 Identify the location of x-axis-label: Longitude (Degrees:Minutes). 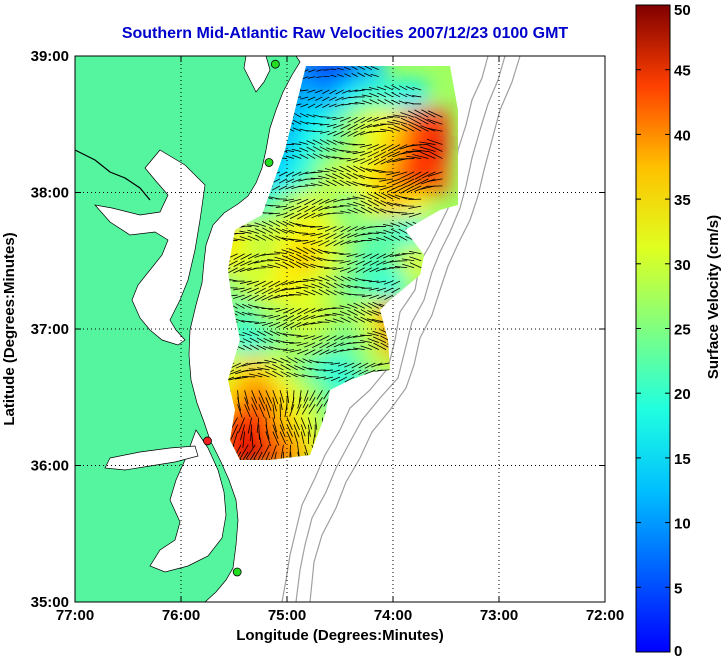
(340, 635).